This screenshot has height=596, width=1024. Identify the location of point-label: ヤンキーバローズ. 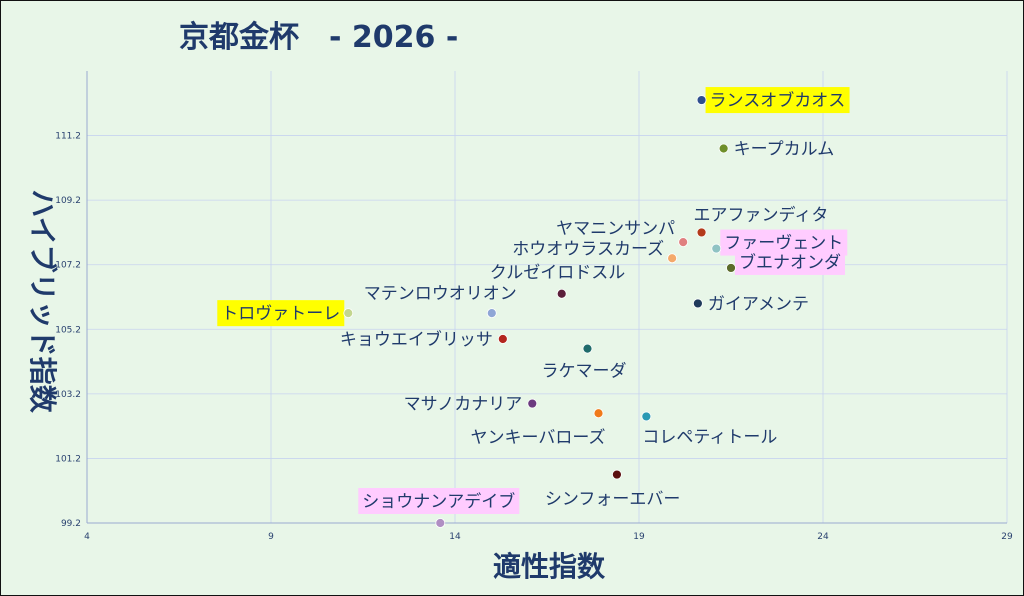
(538, 438).